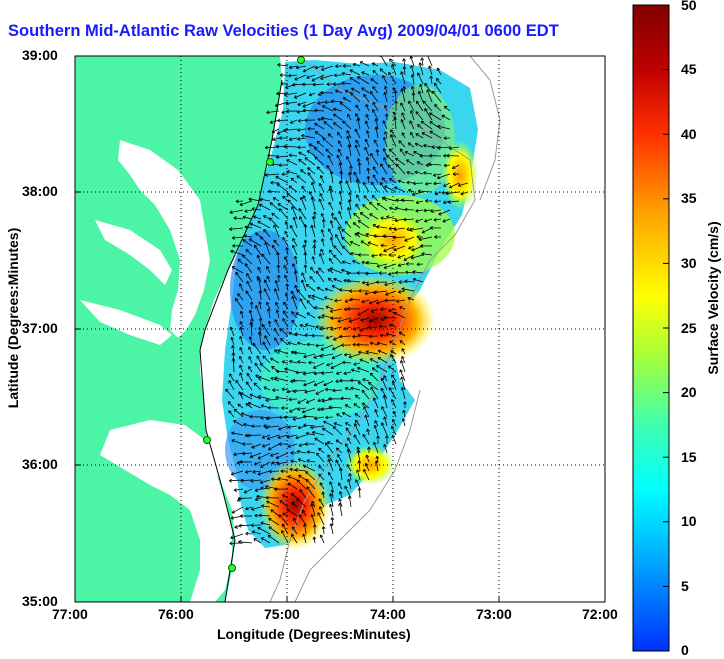 The image size is (724, 659). I want to click on colorbar-tick-label: 35, so click(689, 198).